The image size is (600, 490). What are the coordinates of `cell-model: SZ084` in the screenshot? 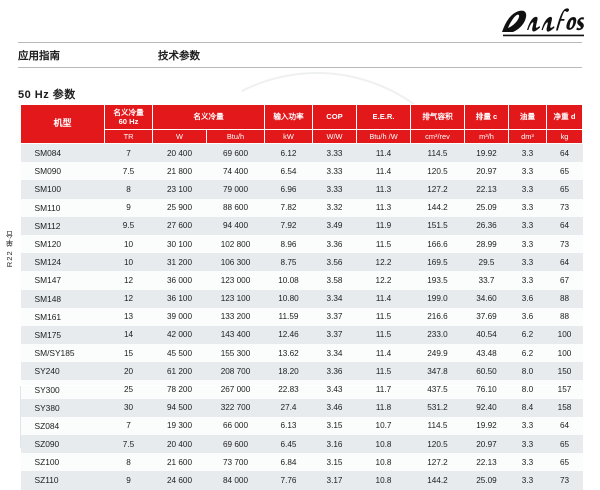 It's located at (62, 425).